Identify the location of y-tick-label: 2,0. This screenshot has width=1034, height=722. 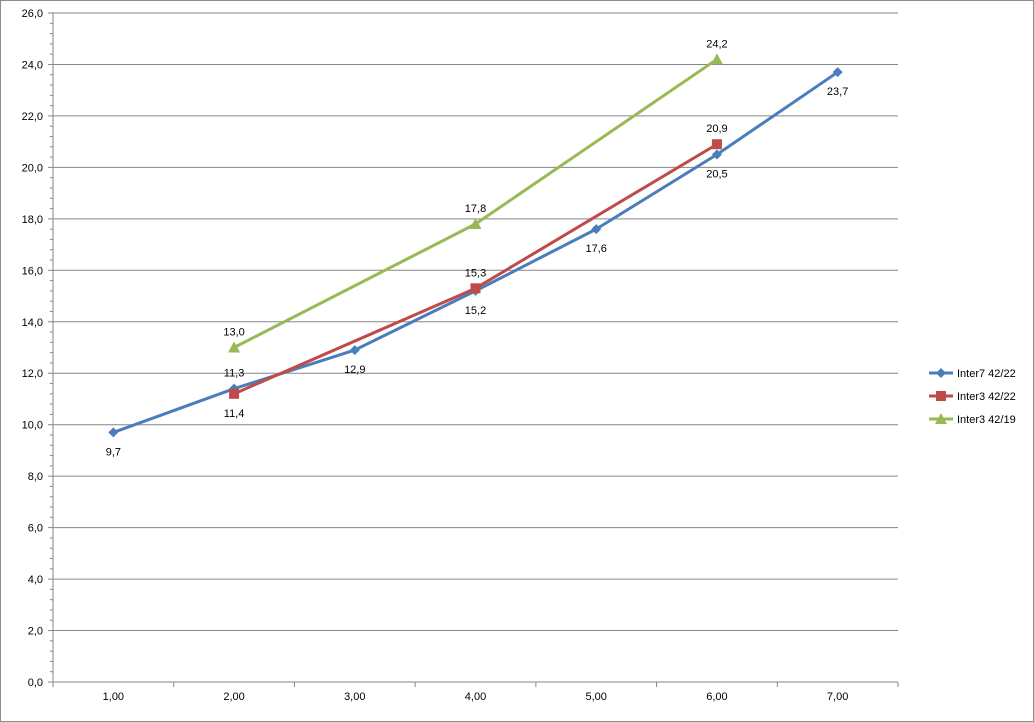
(35, 632).